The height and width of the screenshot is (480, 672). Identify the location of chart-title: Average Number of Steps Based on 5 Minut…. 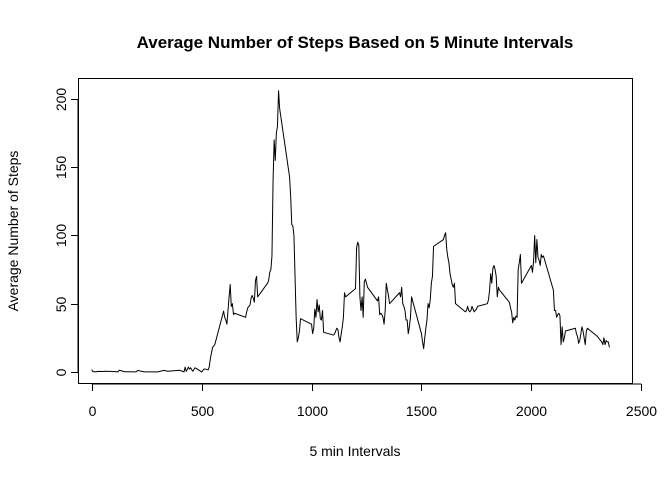
(355, 42).